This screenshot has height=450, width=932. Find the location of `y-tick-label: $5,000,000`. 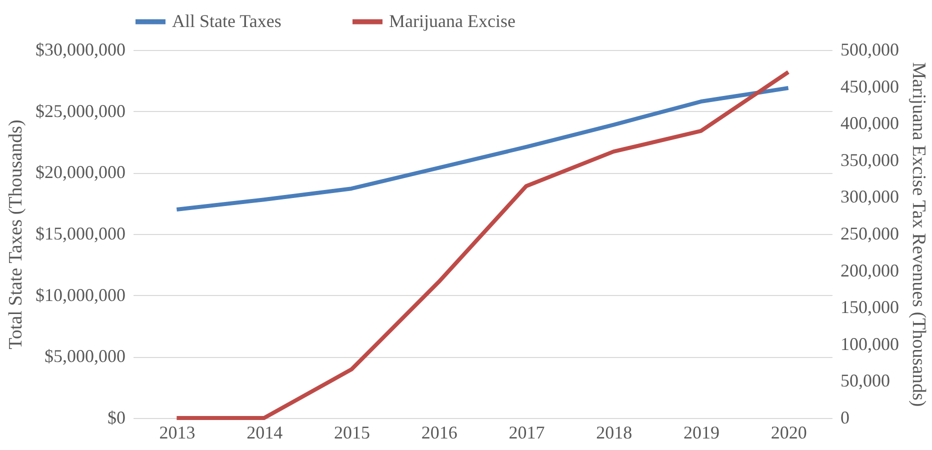

y-tick-label: $5,000,000 is located at coordinates (85, 356).